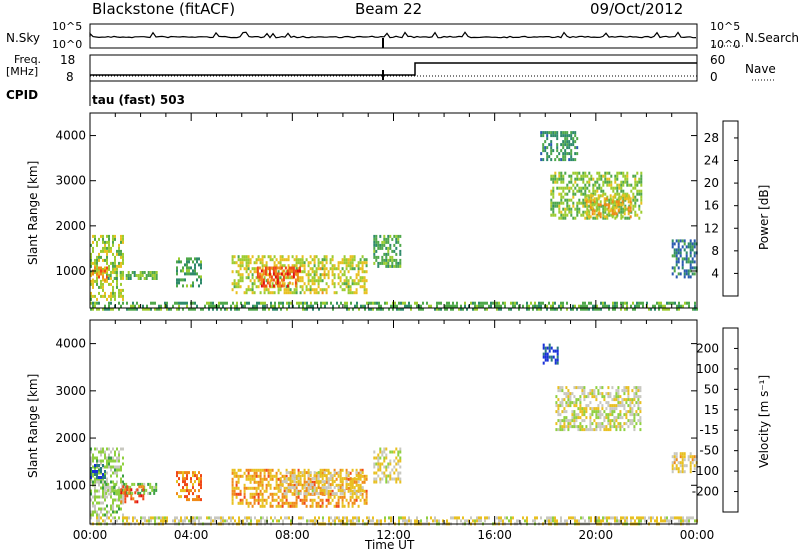 This screenshot has height=554, width=800. Describe the element at coordinates (705, 471) in the screenshot. I see `velocity-panel-colorbar-tick-label: -100` at that location.